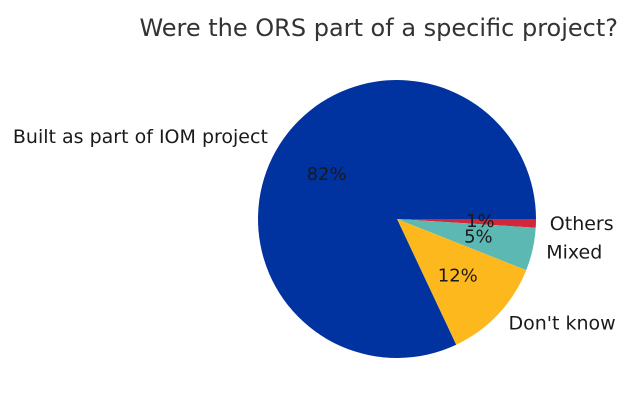 This screenshot has height=408, width=635. I want to click on pie-slice-don-t-know, so click(462, 282).